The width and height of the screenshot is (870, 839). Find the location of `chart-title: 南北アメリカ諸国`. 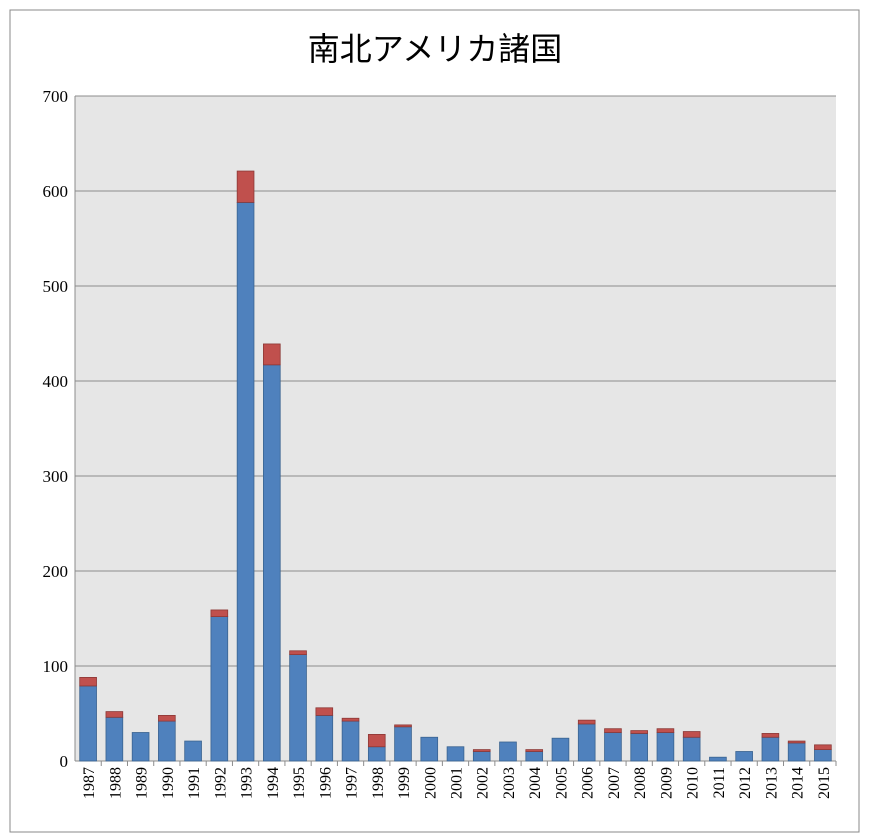

chart-title: 南北アメリカ諸国 is located at coordinates (435, 49).